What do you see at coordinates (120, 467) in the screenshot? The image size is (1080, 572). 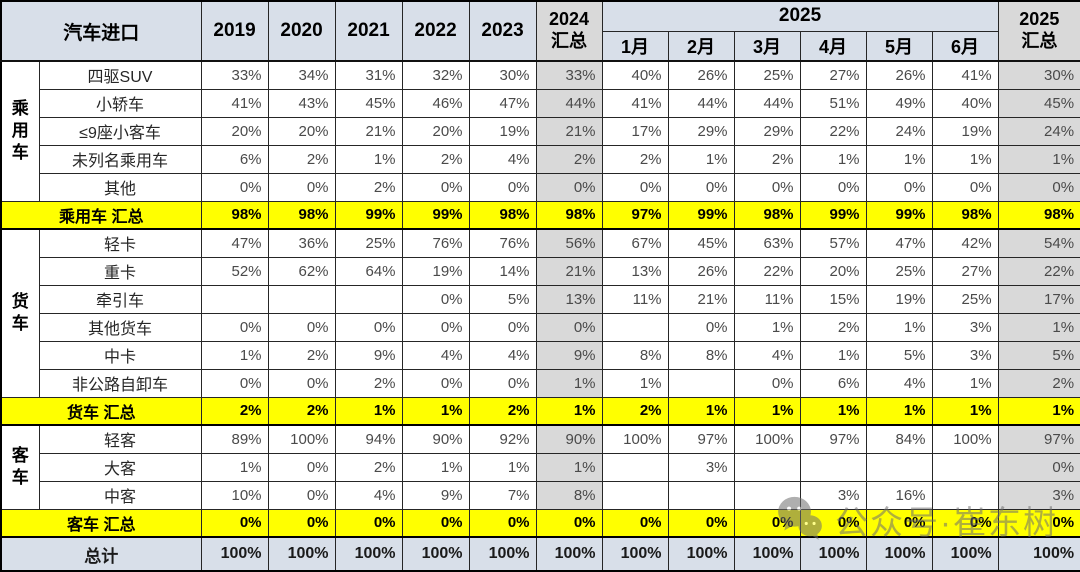 I see `row-label: 大客` at bounding box center [120, 467].